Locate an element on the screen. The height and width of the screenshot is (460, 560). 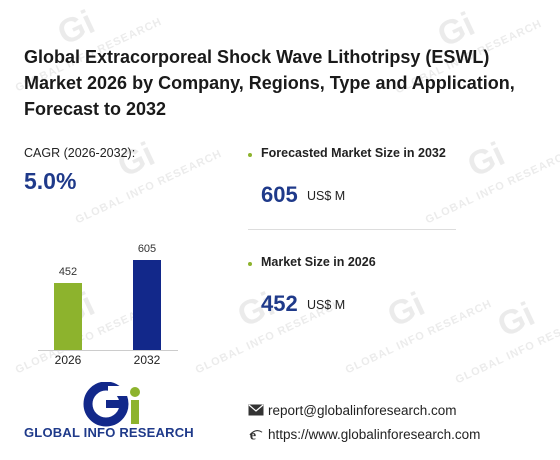
bar-value-label-2026: 452 is located at coordinates (68, 272).